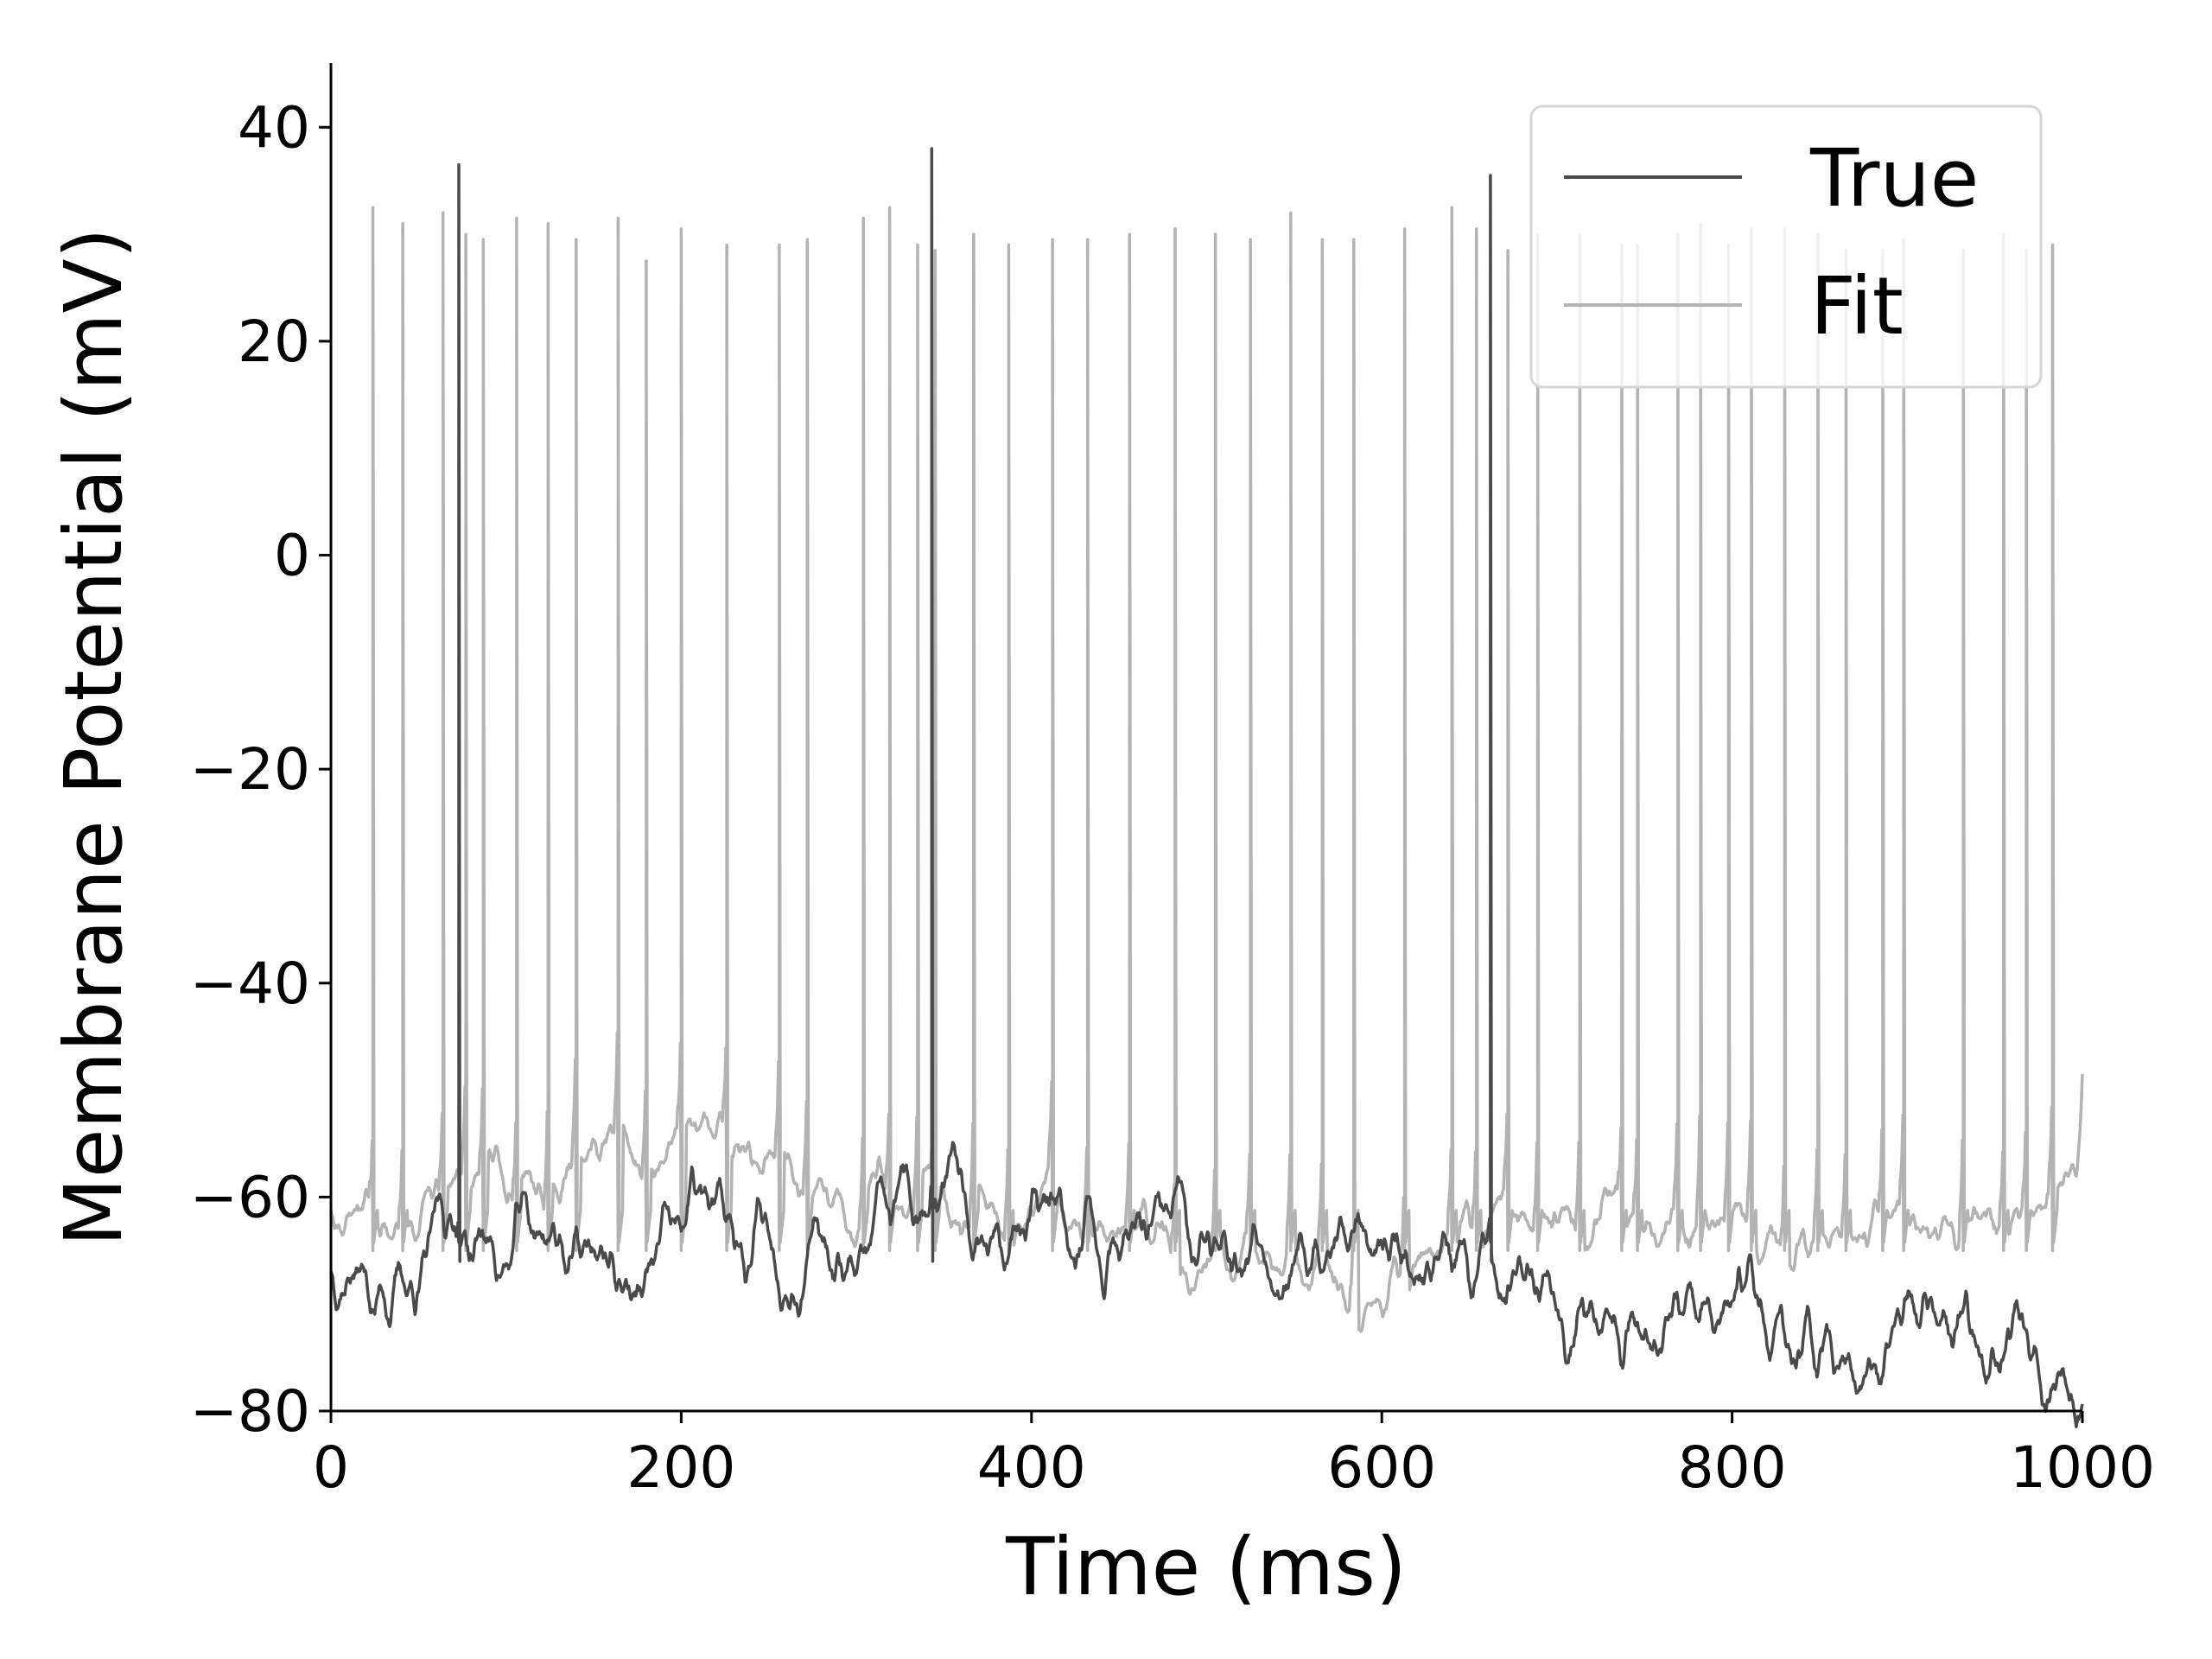 The width and height of the screenshot is (2212, 1659). I want to click on y-tick-label: −40, so click(250, 983).